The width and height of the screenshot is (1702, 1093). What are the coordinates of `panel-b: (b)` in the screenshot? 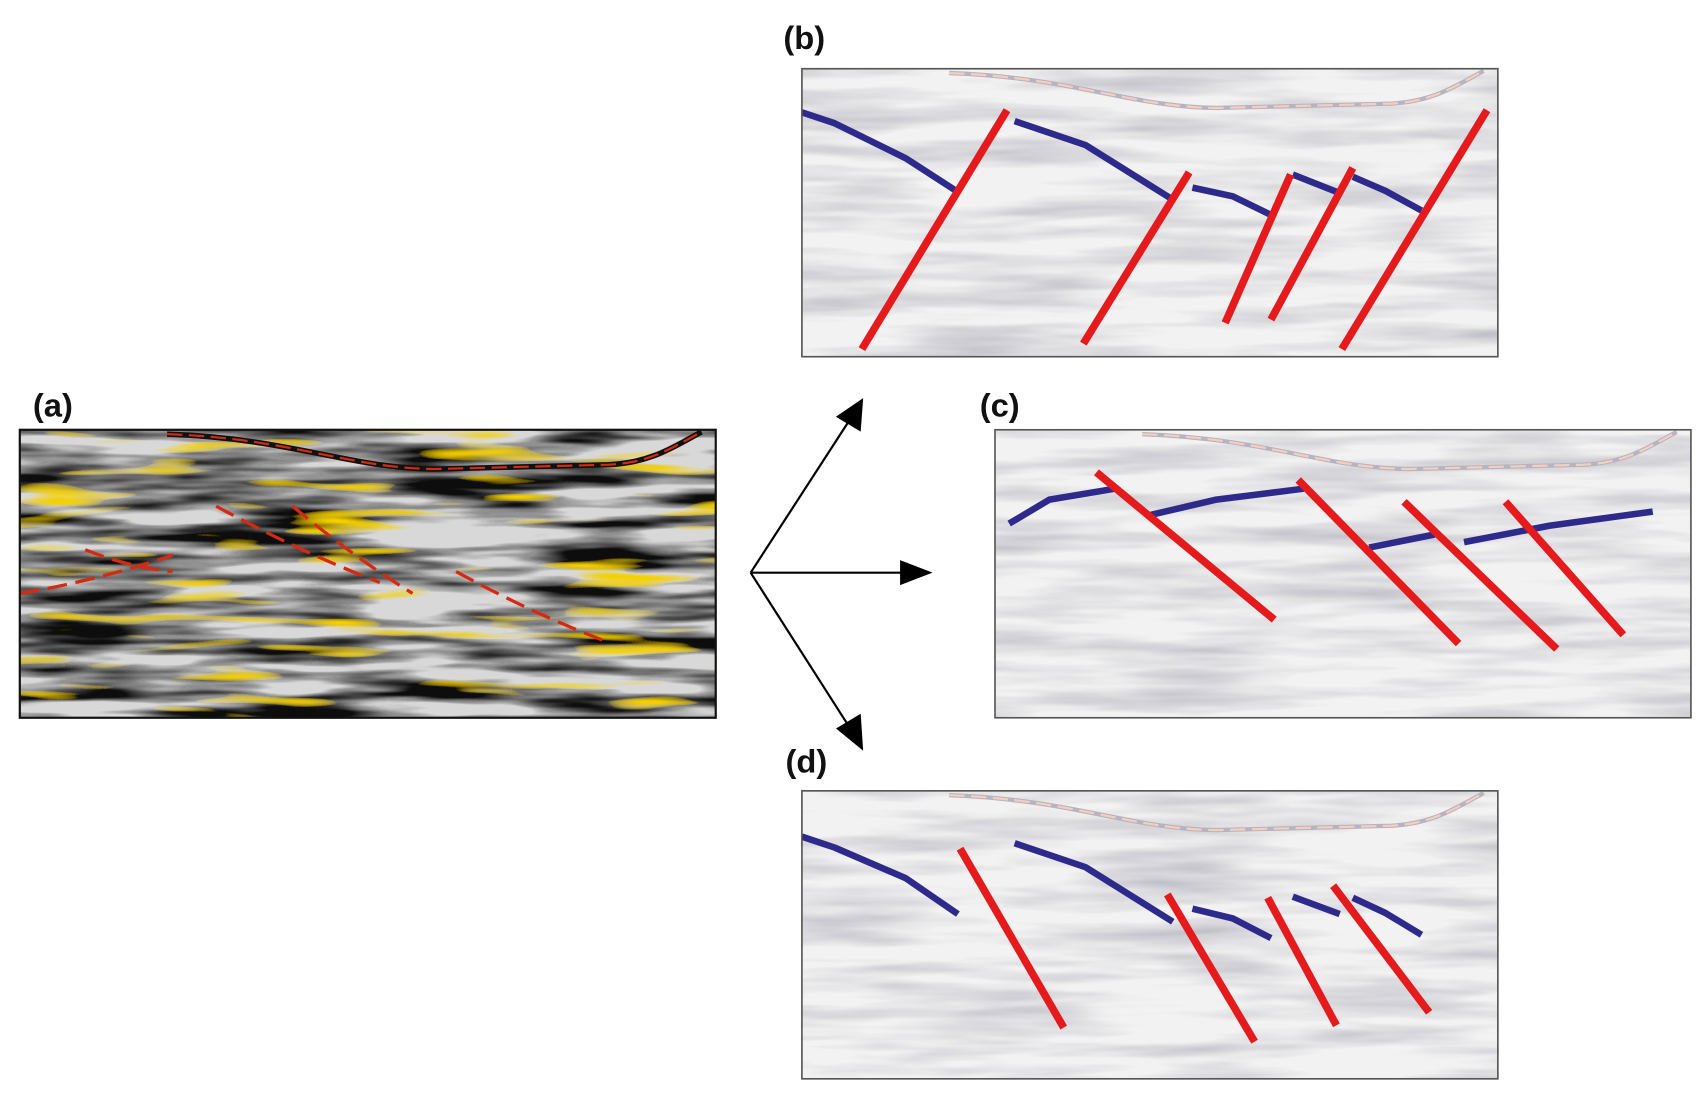 It's located at (1141, 188).